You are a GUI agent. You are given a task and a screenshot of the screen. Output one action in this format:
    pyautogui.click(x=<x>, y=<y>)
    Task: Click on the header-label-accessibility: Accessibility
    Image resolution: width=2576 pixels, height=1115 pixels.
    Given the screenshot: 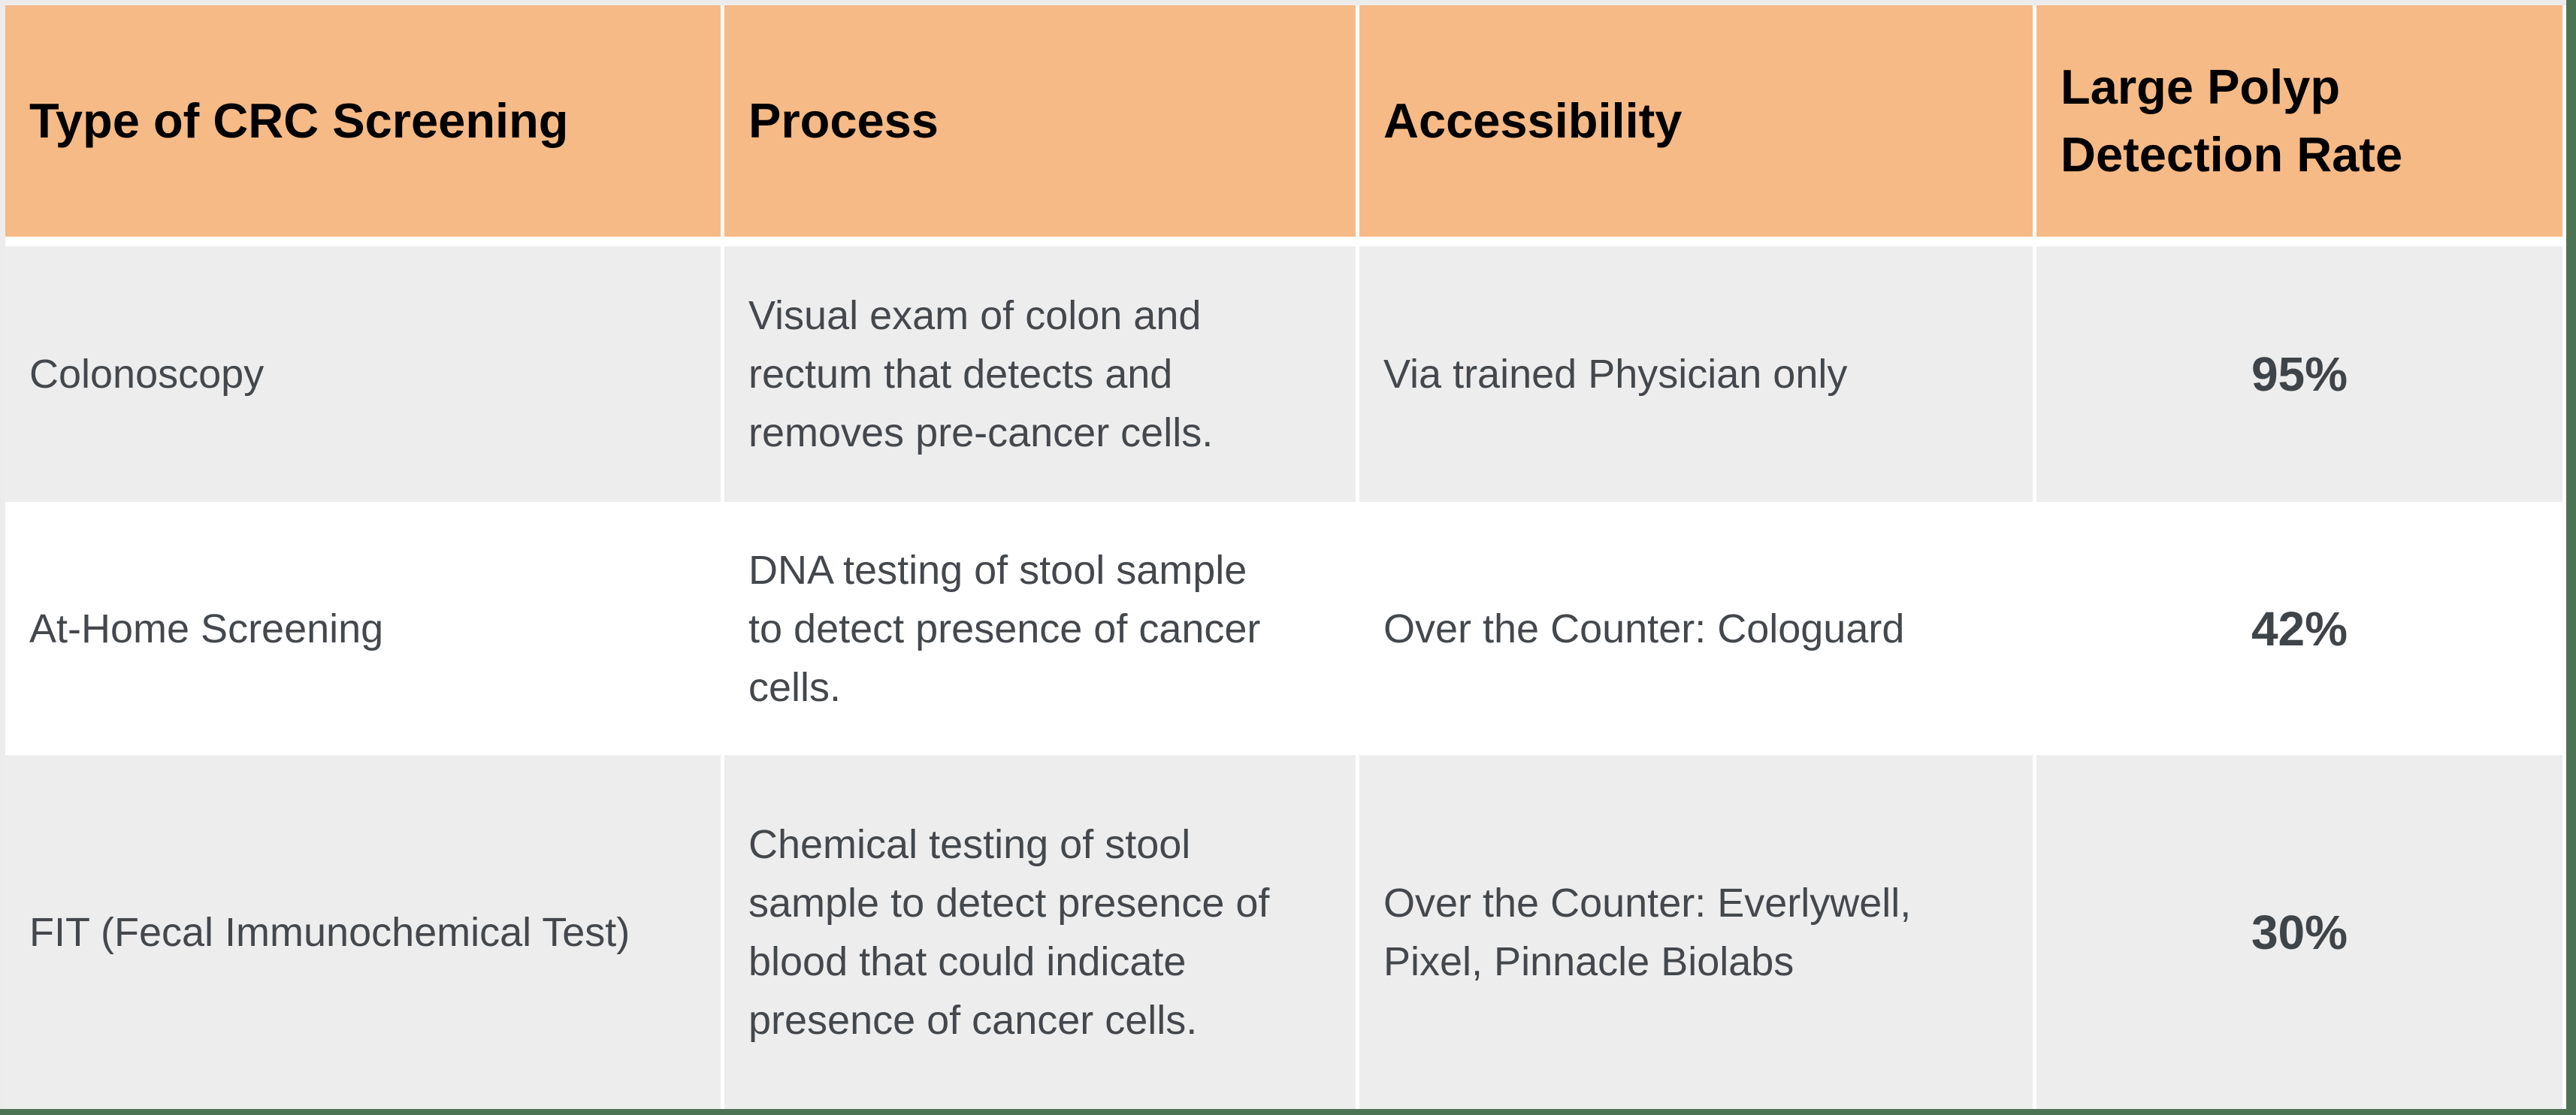 What is the action you would take?
    pyautogui.click(x=1533, y=120)
    